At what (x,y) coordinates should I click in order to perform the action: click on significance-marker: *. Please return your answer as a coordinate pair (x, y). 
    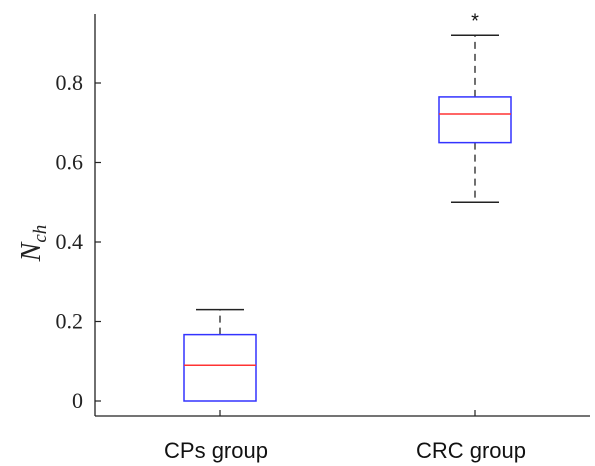
    Looking at the image, I should click on (475, 21).